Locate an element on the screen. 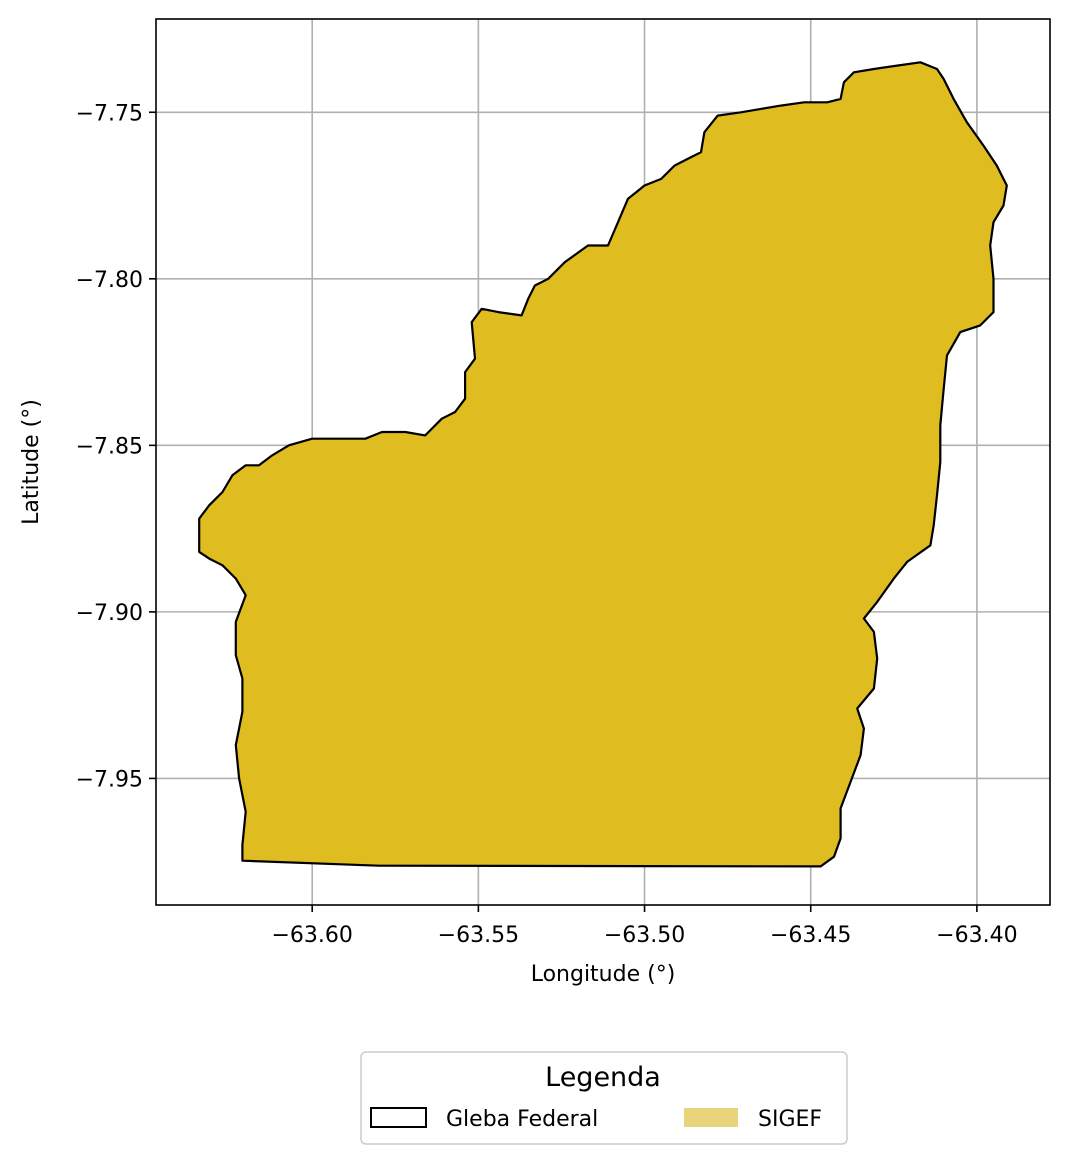 The height and width of the screenshot is (1163, 1070). legend-label-gleba-federal: Gleba Federal is located at coordinates (522, 1119).